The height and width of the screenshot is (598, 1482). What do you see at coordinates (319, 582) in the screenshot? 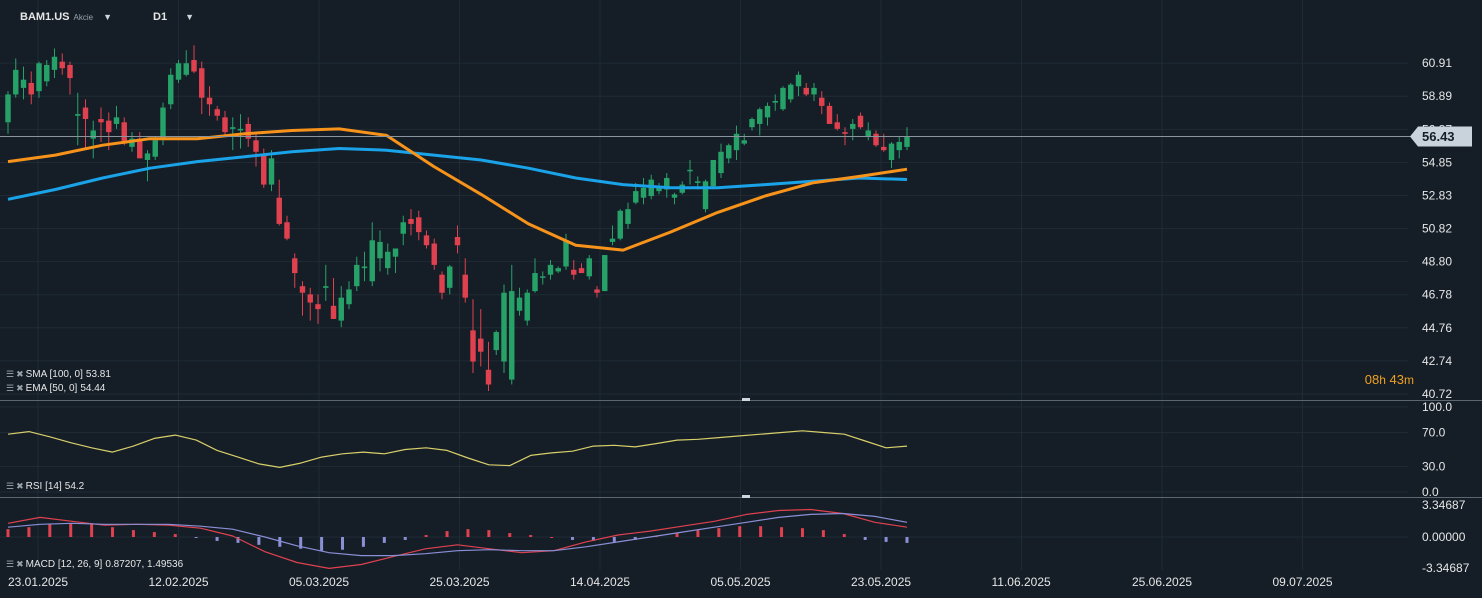
I see `x-tick-label: 05.03.2025` at bounding box center [319, 582].